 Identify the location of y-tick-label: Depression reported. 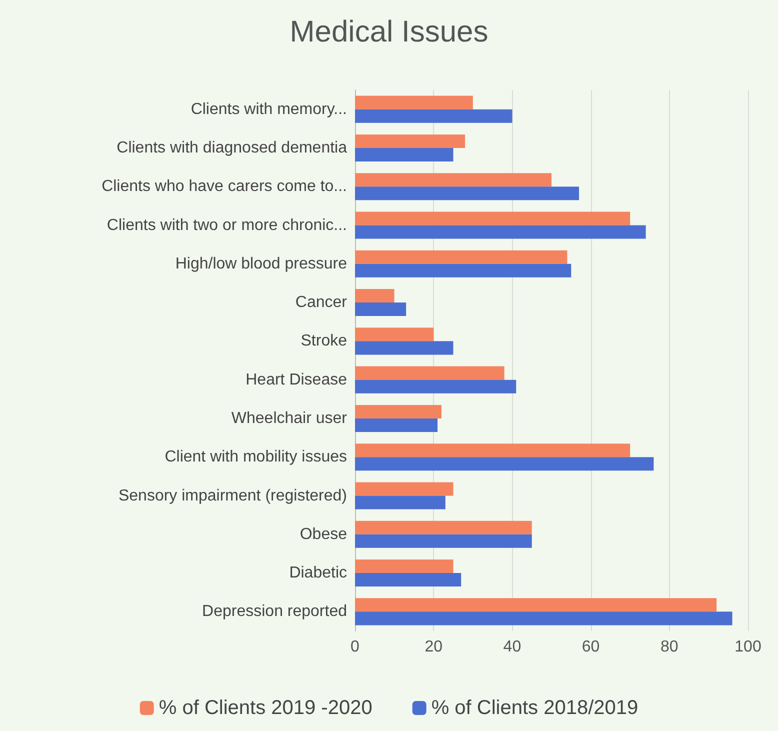
(274, 611).